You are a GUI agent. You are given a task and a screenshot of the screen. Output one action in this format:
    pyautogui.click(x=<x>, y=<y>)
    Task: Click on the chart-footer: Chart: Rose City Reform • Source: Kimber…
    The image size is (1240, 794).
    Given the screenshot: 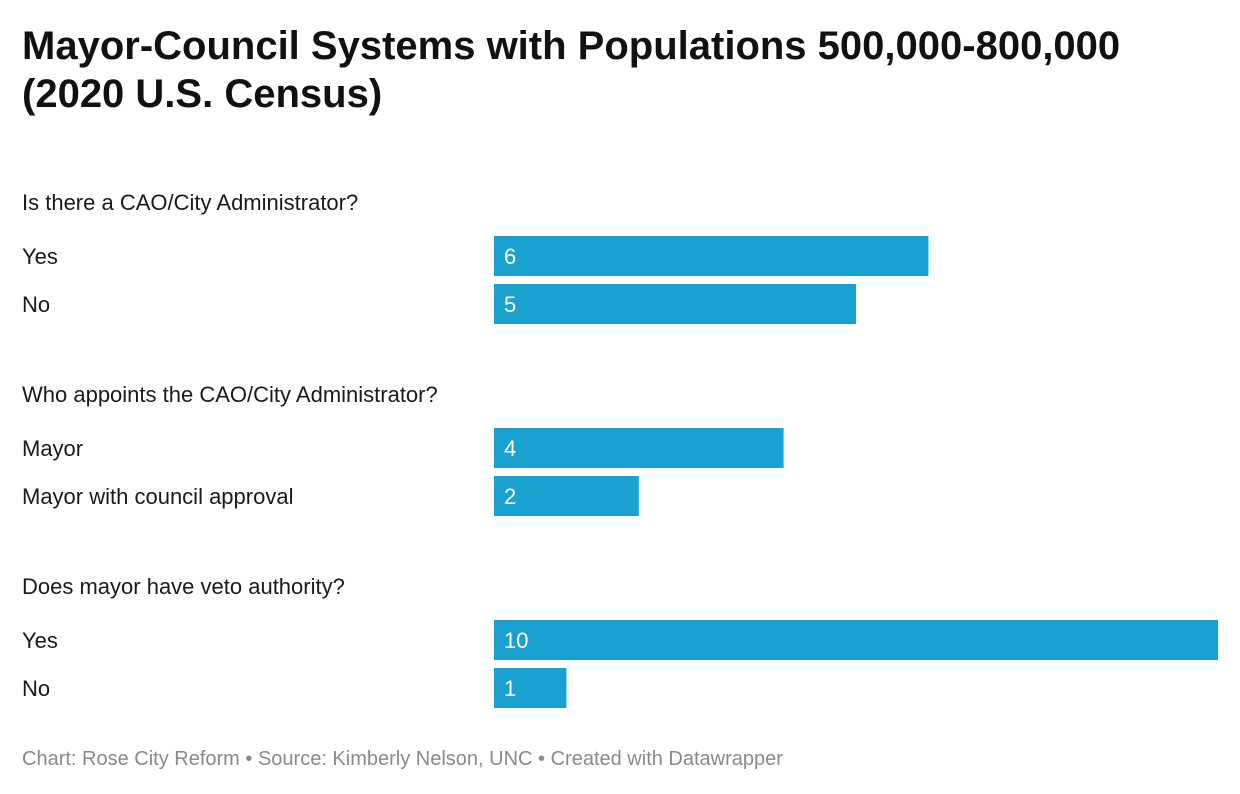 What is the action you would take?
    pyautogui.click(x=402, y=759)
    